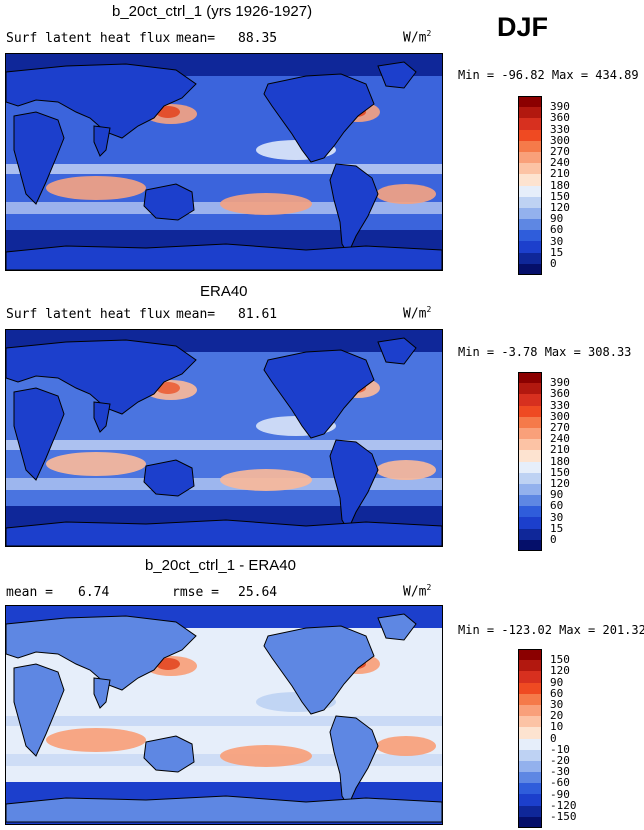 This screenshot has width=644, height=830. What do you see at coordinates (354, 209) in the screenshot?
I see `south-america-outline` at bounding box center [354, 209].